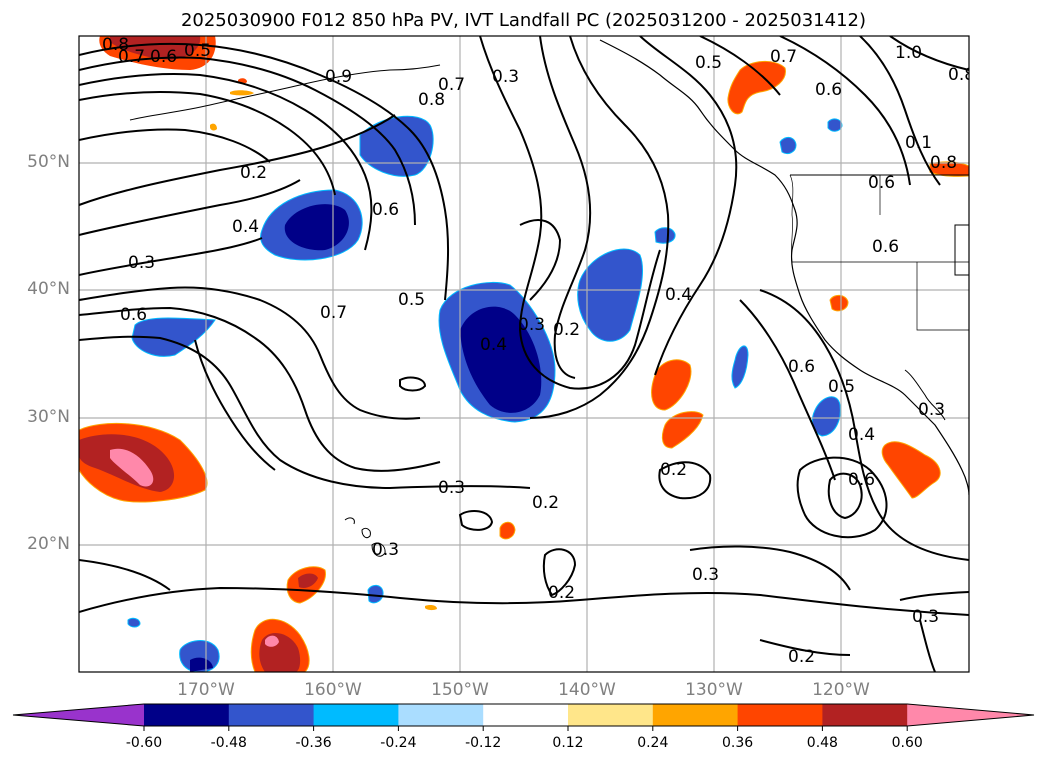  Describe the element at coordinates (738, 743) in the screenshot. I see `colorbar-tick-label: 0.36` at that location.